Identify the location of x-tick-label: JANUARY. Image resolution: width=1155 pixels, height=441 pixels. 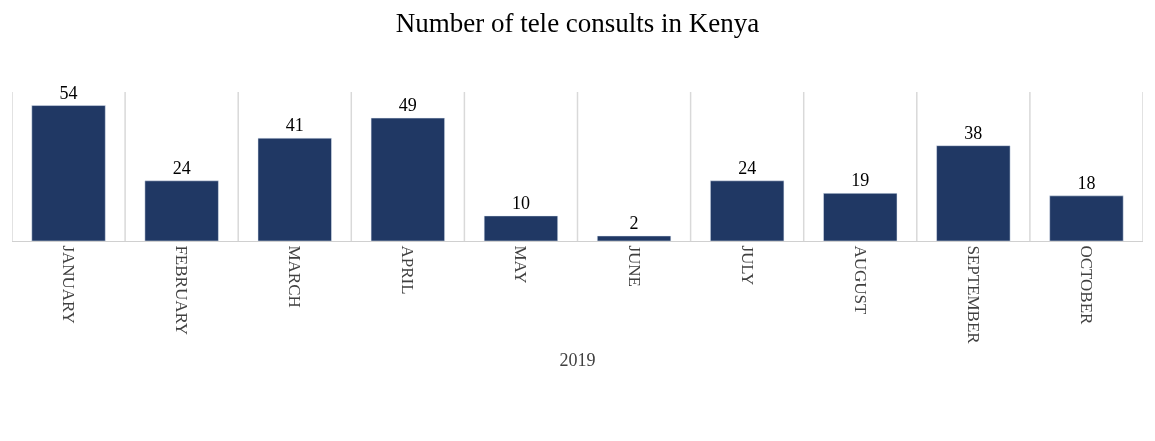
(69, 284).